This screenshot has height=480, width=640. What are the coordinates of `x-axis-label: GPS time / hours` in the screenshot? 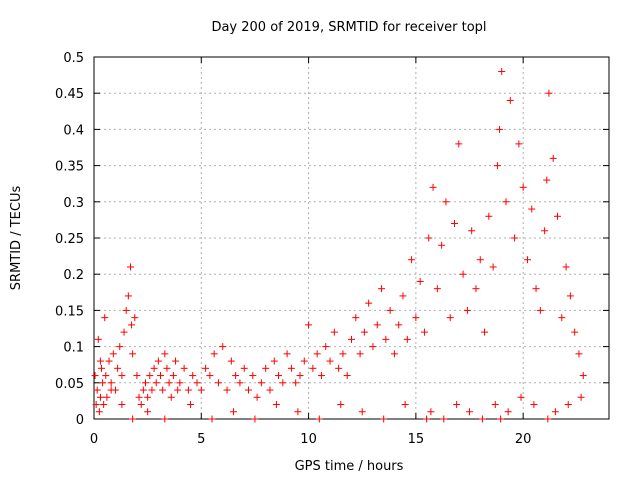 It's located at (349, 466).